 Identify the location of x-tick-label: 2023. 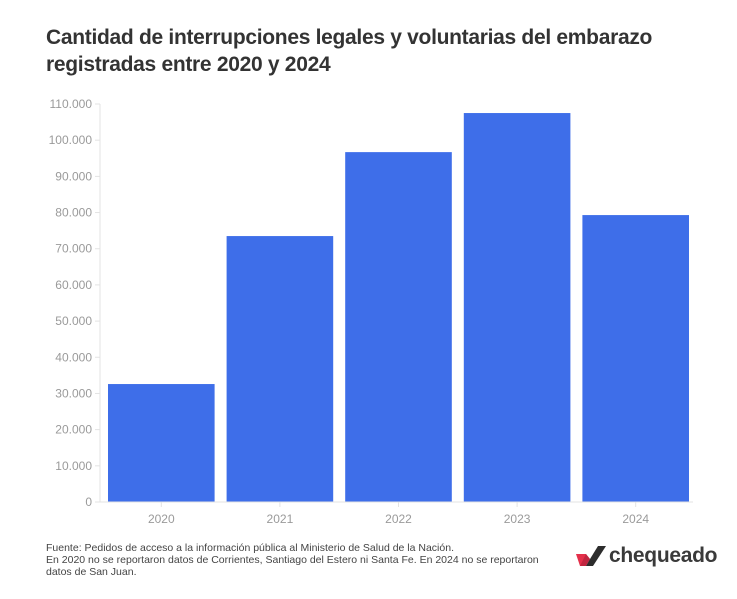
(517, 519).